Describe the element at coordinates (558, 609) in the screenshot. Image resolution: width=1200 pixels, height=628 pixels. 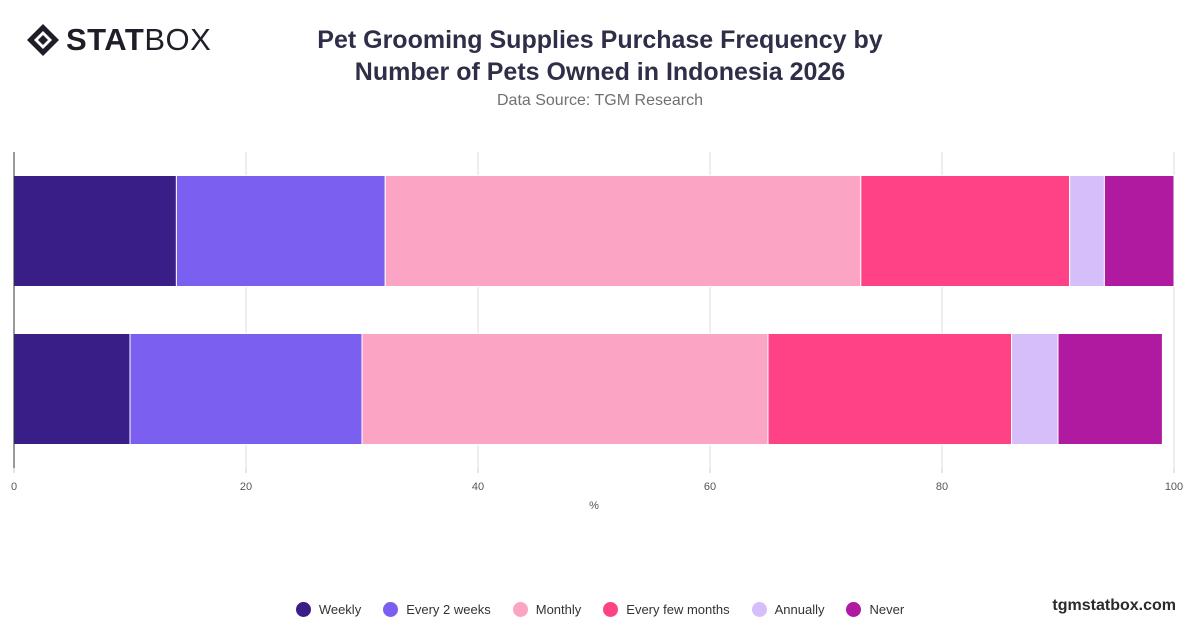
I see `legend-label: Monthly` at that location.